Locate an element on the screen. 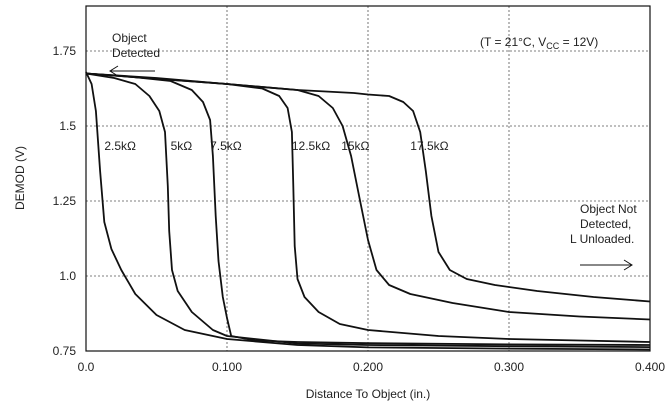 The height and width of the screenshot is (404, 665). x-tick-labels: 0.0 0.100 0.200 0.300 0.400 is located at coordinates (371, 367).